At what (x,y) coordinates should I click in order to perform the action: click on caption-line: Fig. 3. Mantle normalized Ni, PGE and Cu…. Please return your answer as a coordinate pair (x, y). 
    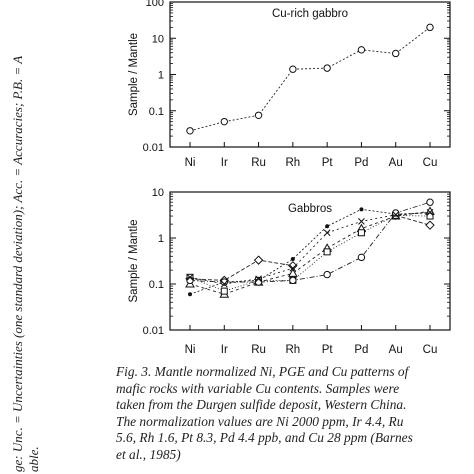
    Looking at the image, I should click on (262, 371).